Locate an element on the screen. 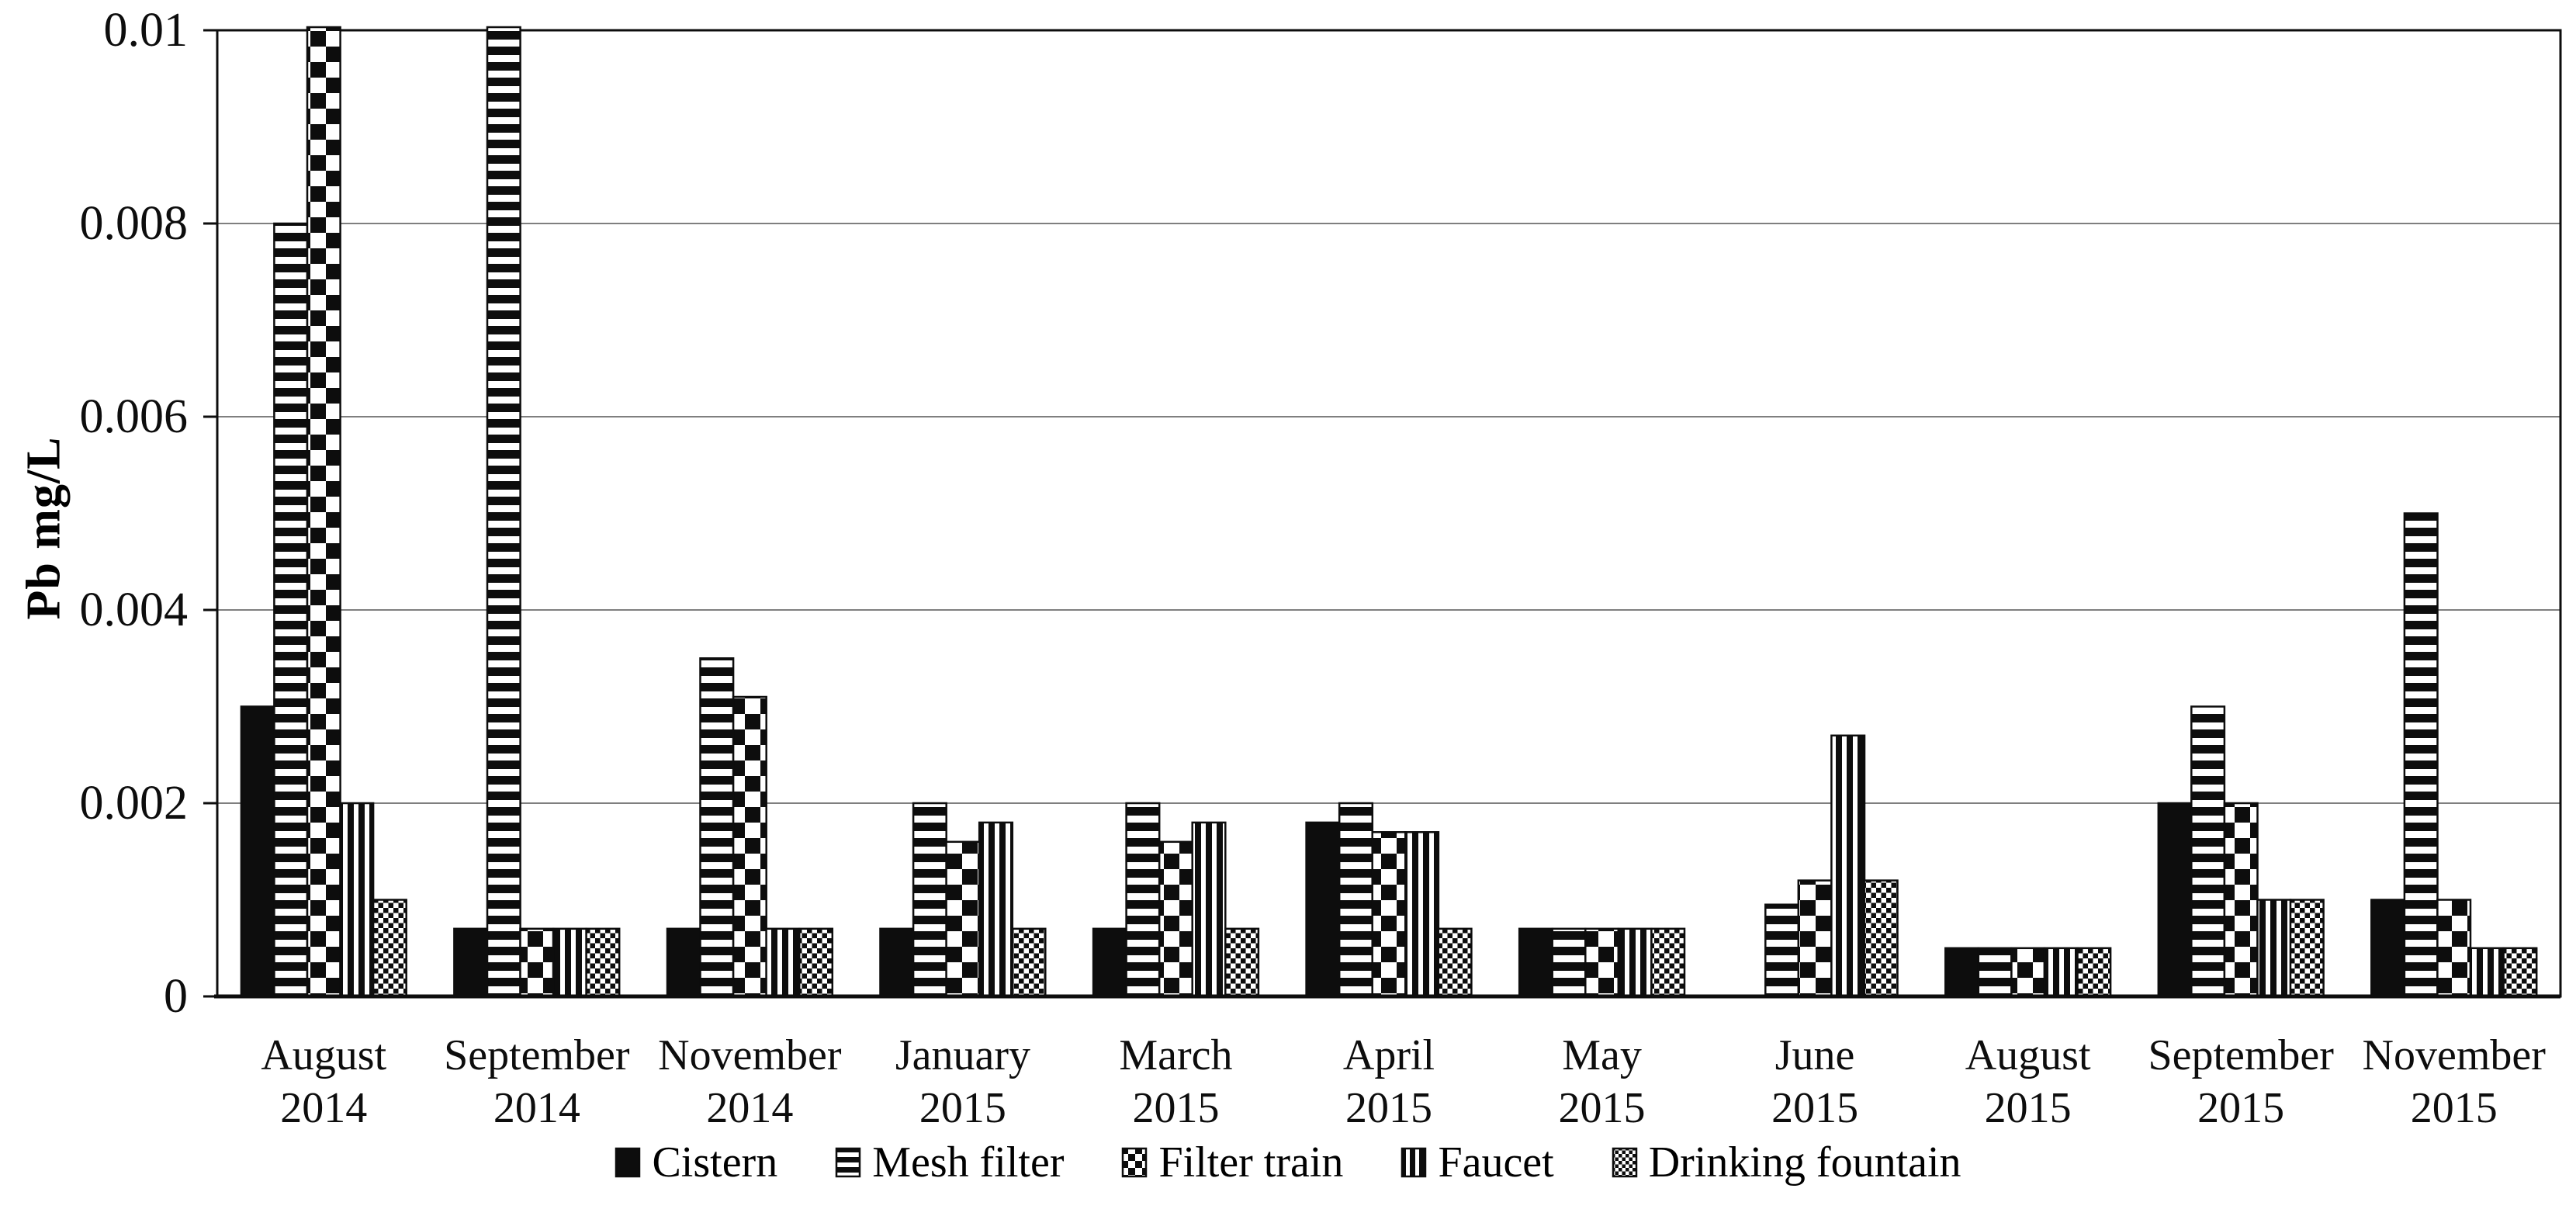 This screenshot has width=2576, height=1223. bar-cistern-march-2015 is located at coordinates (1109, 962).